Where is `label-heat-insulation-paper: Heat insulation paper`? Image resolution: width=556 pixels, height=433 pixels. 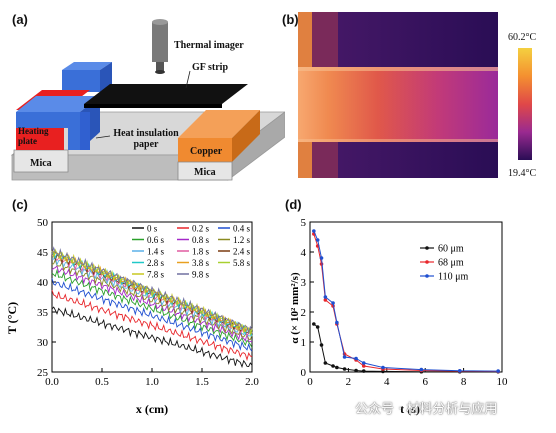 label-heat-insulation-paper: Heat insulation paper is located at coordinates (146, 139).